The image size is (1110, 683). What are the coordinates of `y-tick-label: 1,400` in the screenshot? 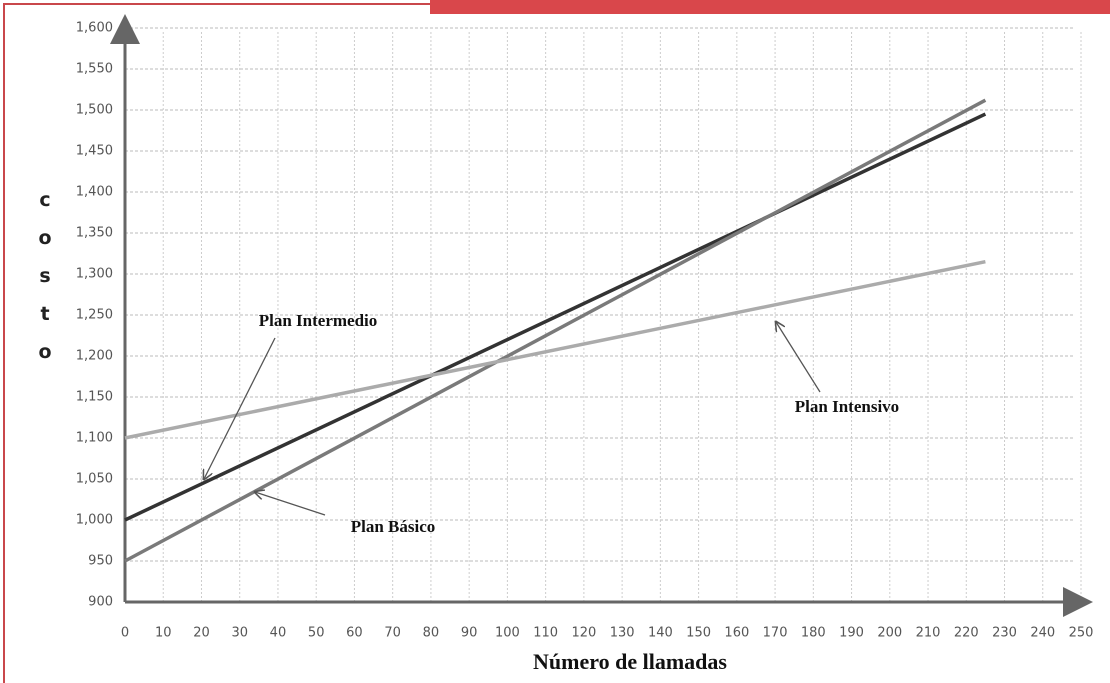 It's located at (94, 192).